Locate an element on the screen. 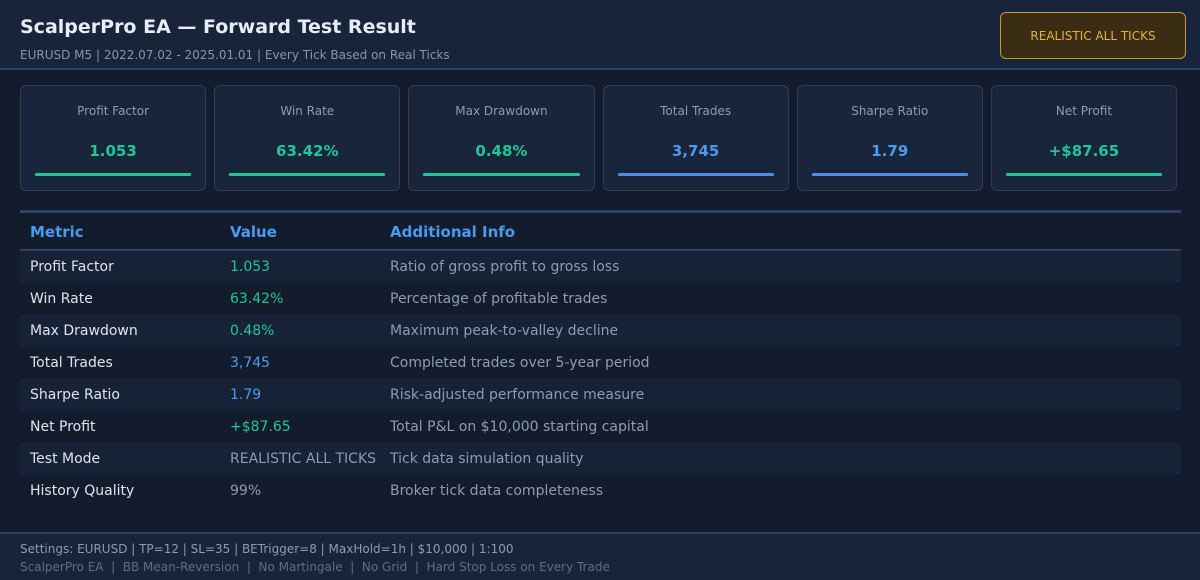 The width and height of the screenshot is (1200, 580). page-title: ScalperPro EA — Forward Test Result is located at coordinates (218, 27).